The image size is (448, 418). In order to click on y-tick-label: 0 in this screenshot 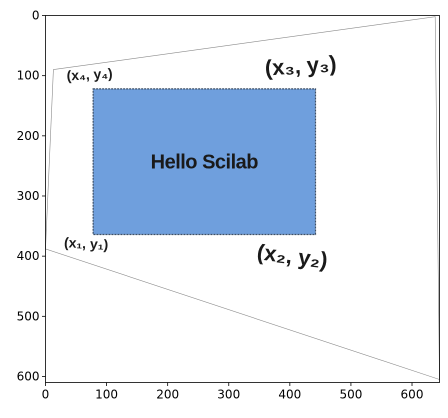, I will do `click(36, 16)`.